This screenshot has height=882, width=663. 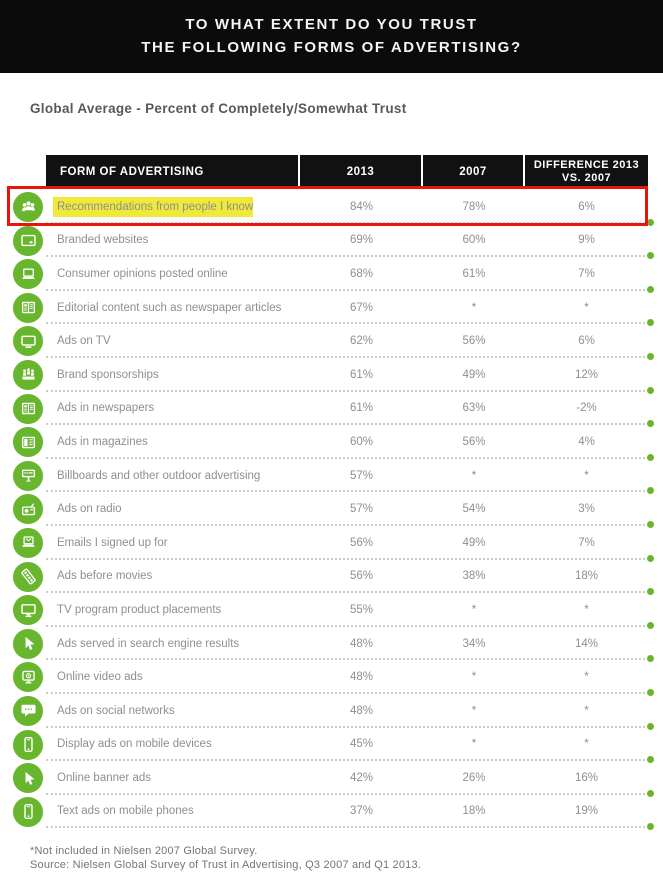 What do you see at coordinates (474, 273) in the screenshot?
I see `value-2007: 61%` at bounding box center [474, 273].